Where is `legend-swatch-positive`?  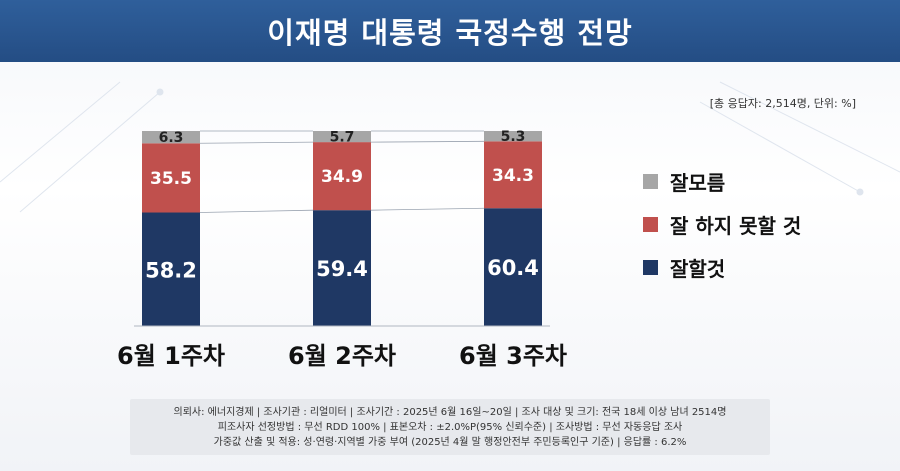
legend-swatch-positive is located at coordinates (650, 267).